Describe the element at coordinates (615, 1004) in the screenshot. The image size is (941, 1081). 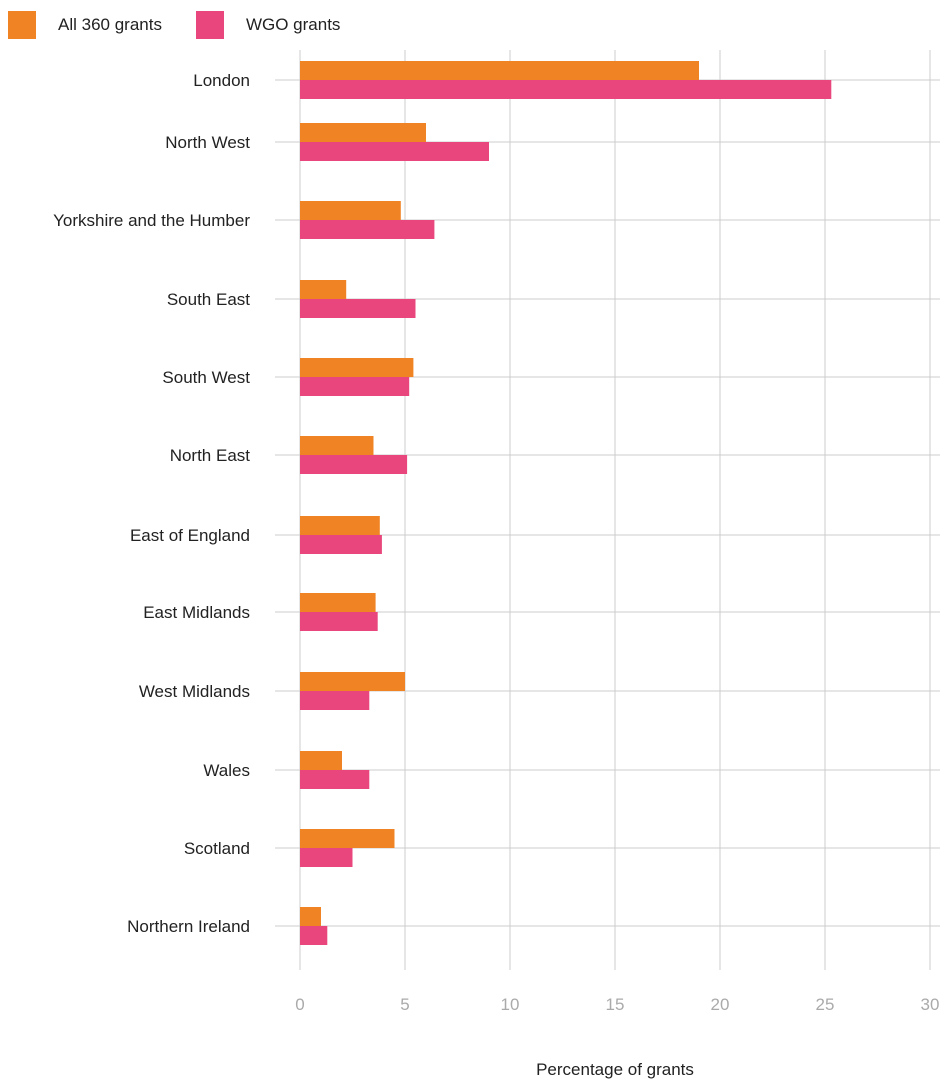
I see `x-tick-label: 15` at that location.